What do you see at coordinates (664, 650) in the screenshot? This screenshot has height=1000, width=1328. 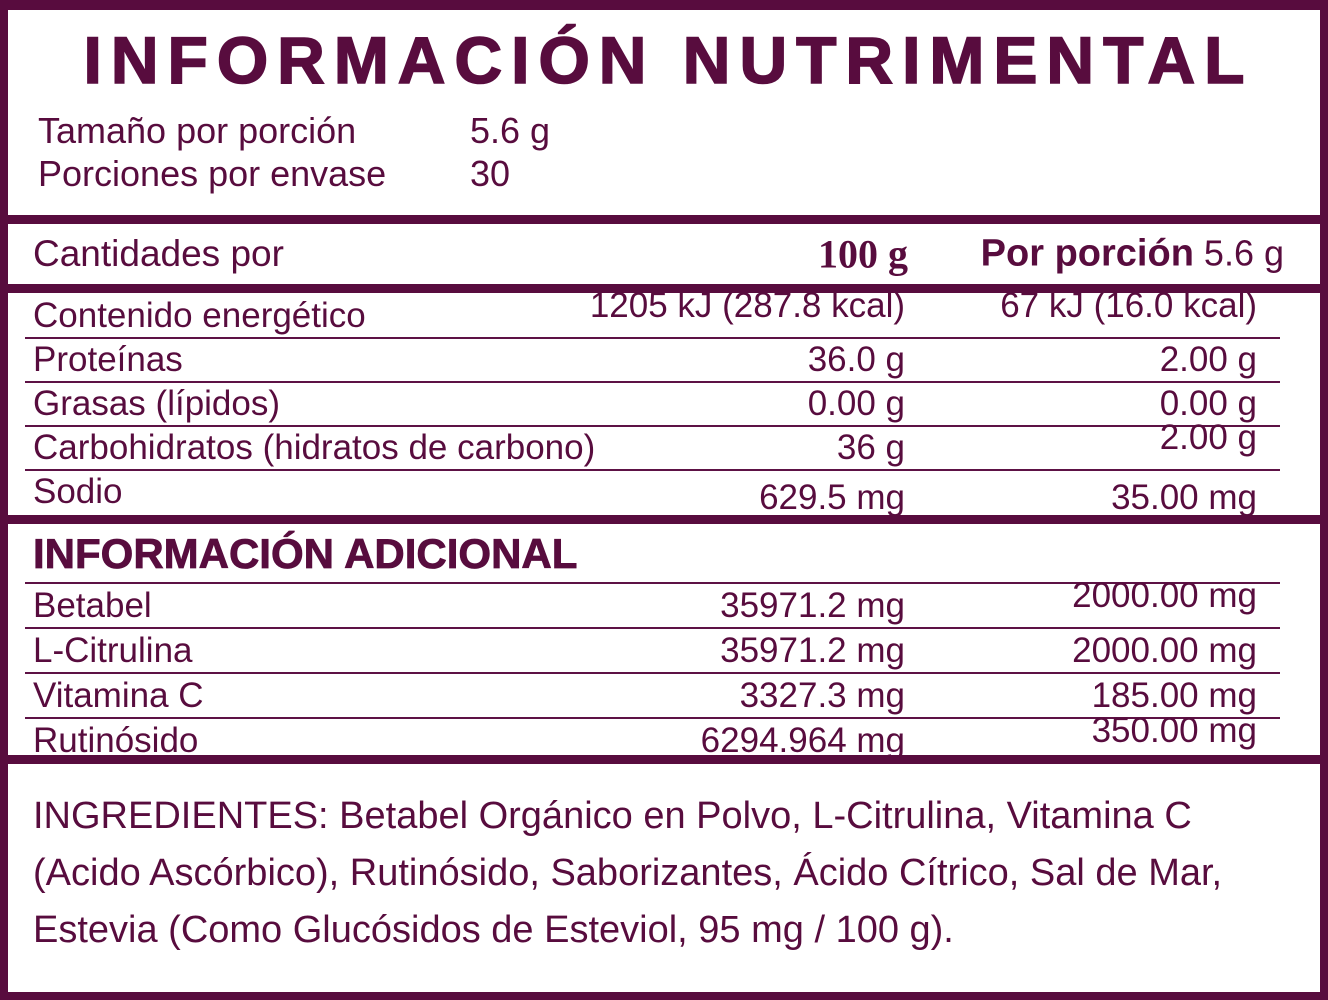 I see `table-row: L-Citrulina 35971.2 mg 2000.00 mg` at bounding box center [664, 650].